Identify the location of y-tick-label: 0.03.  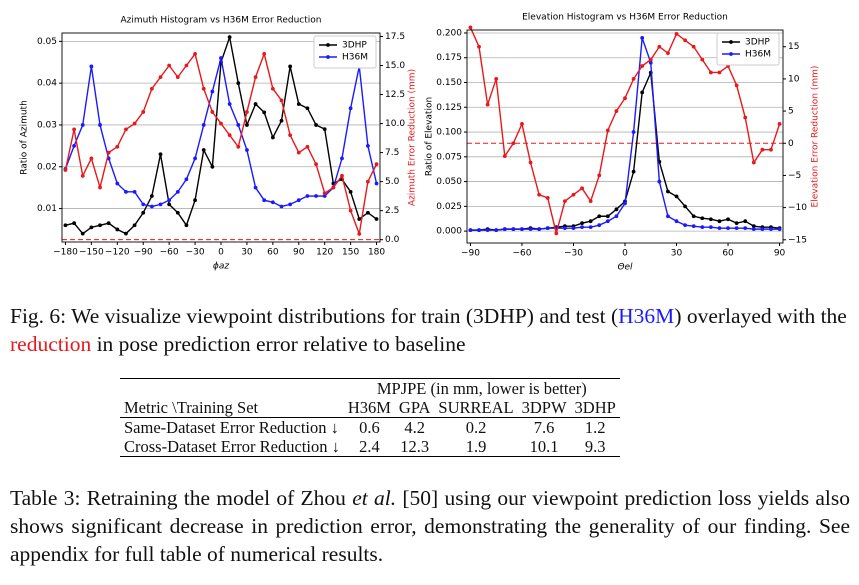
(47, 125).